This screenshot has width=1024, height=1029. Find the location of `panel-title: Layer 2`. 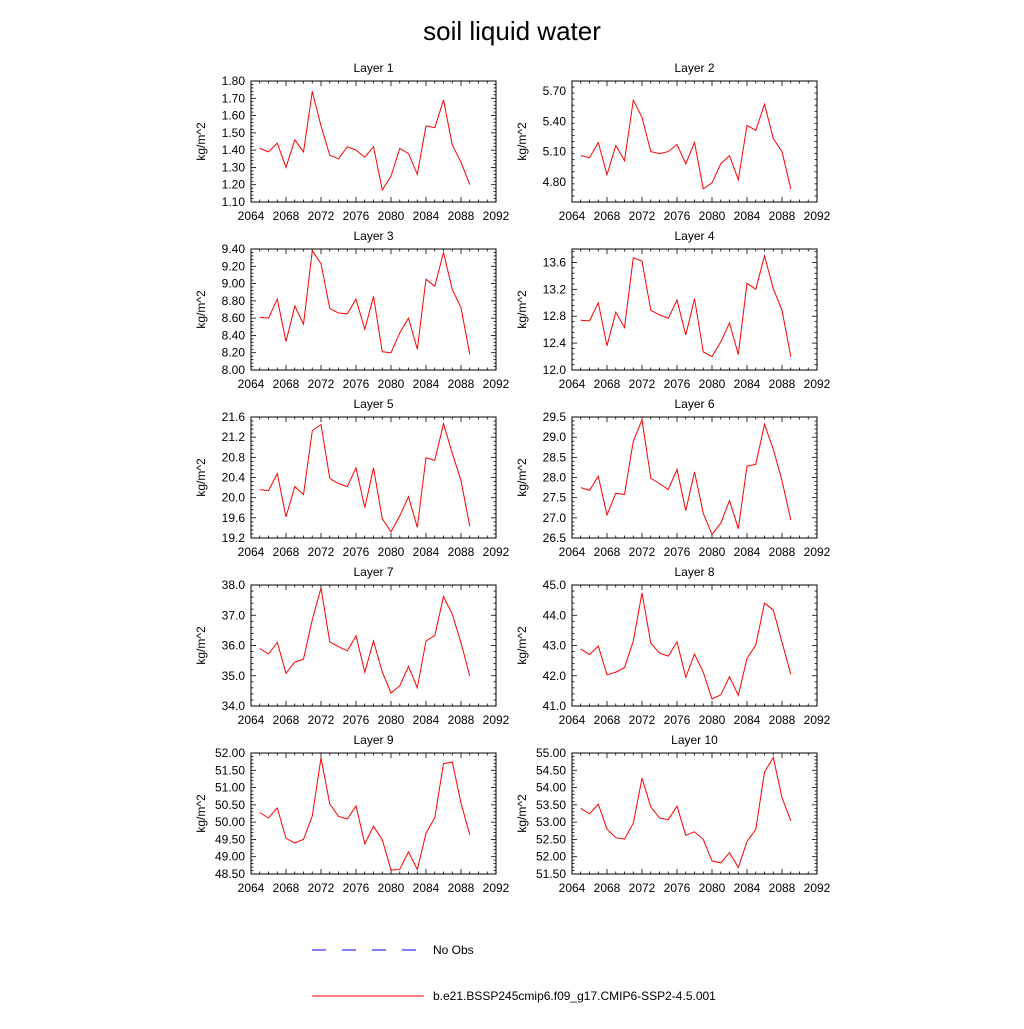

panel-title: Layer 2 is located at coordinates (694, 68).